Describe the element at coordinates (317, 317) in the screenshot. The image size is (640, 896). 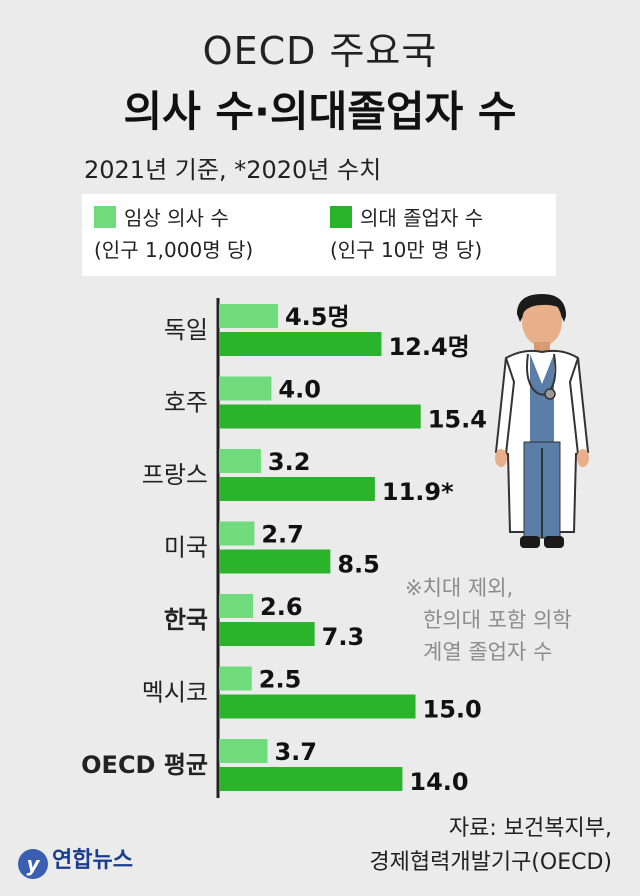
I see `data-label-series1: 4.5명` at that location.